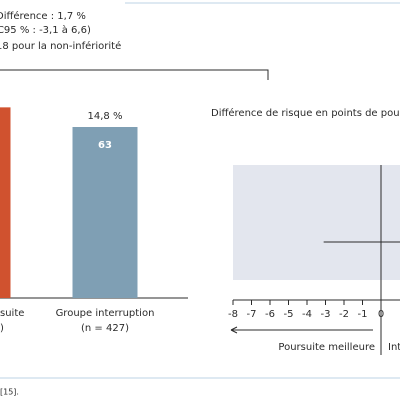 The width and height of the screenshot is (400, 400). I want to click on x-tick-label: -4, so click(307, 314).